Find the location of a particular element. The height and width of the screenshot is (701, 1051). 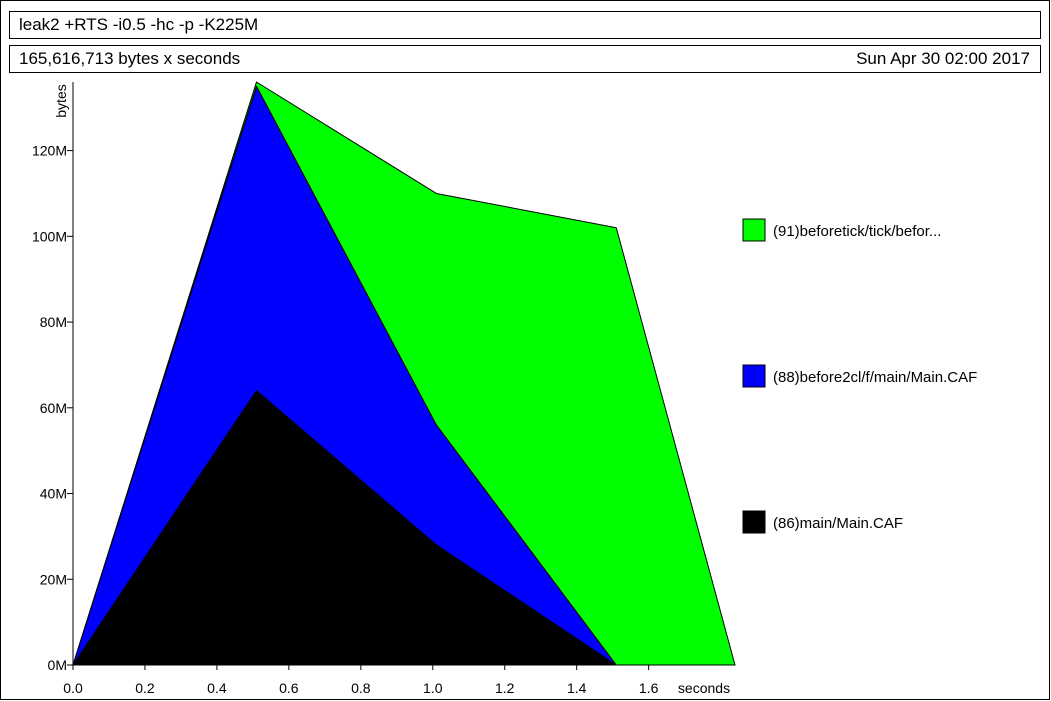

y-tick-label: 80M is located at coordinates (53, 322).